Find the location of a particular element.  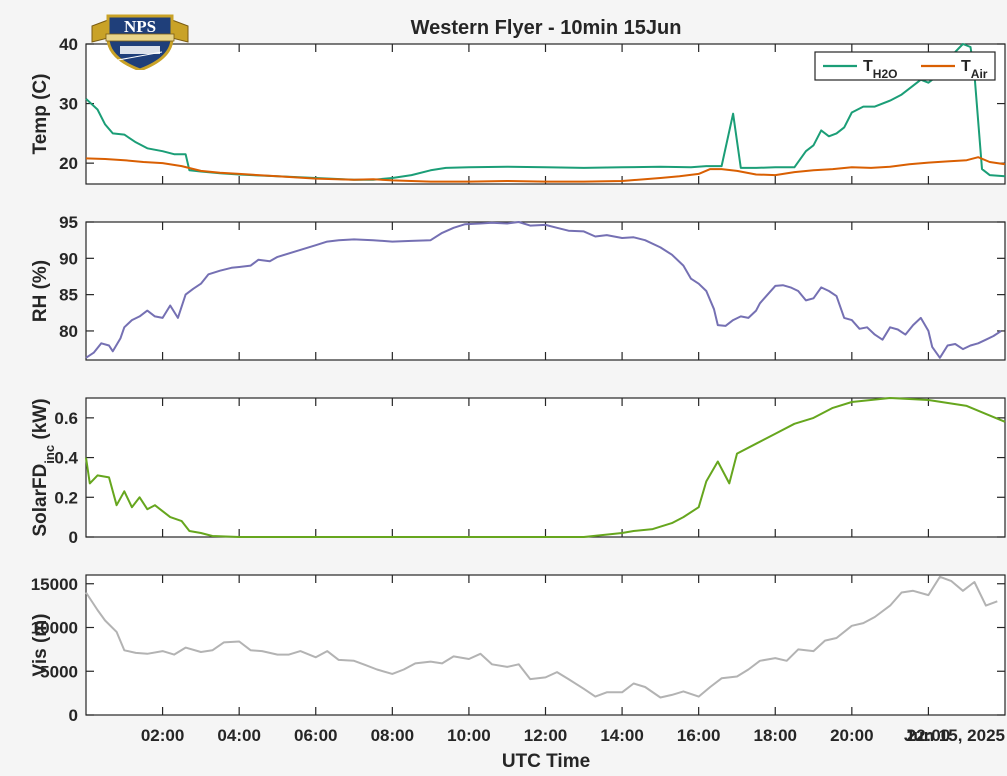

x-tick-label: 06:00 is located at coordinates (315, 735).